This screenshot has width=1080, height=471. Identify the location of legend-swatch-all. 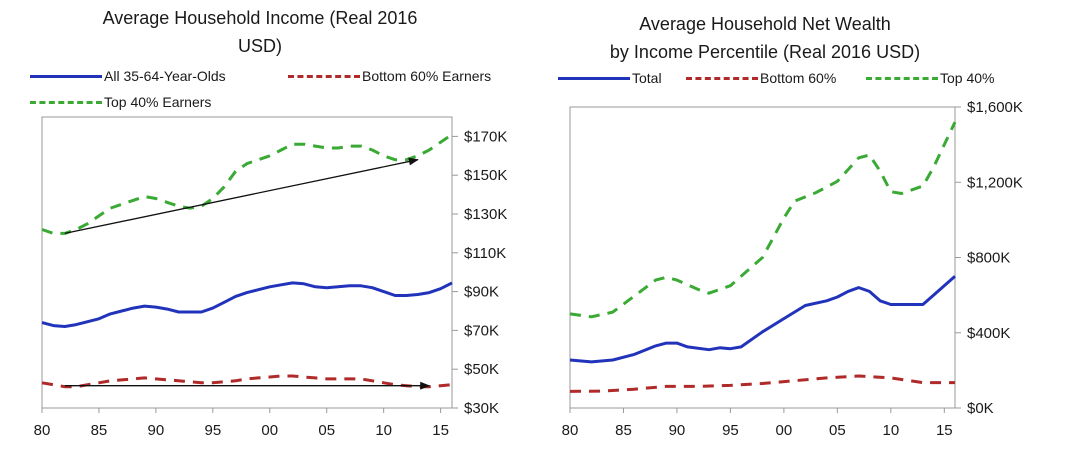
(66, 76).